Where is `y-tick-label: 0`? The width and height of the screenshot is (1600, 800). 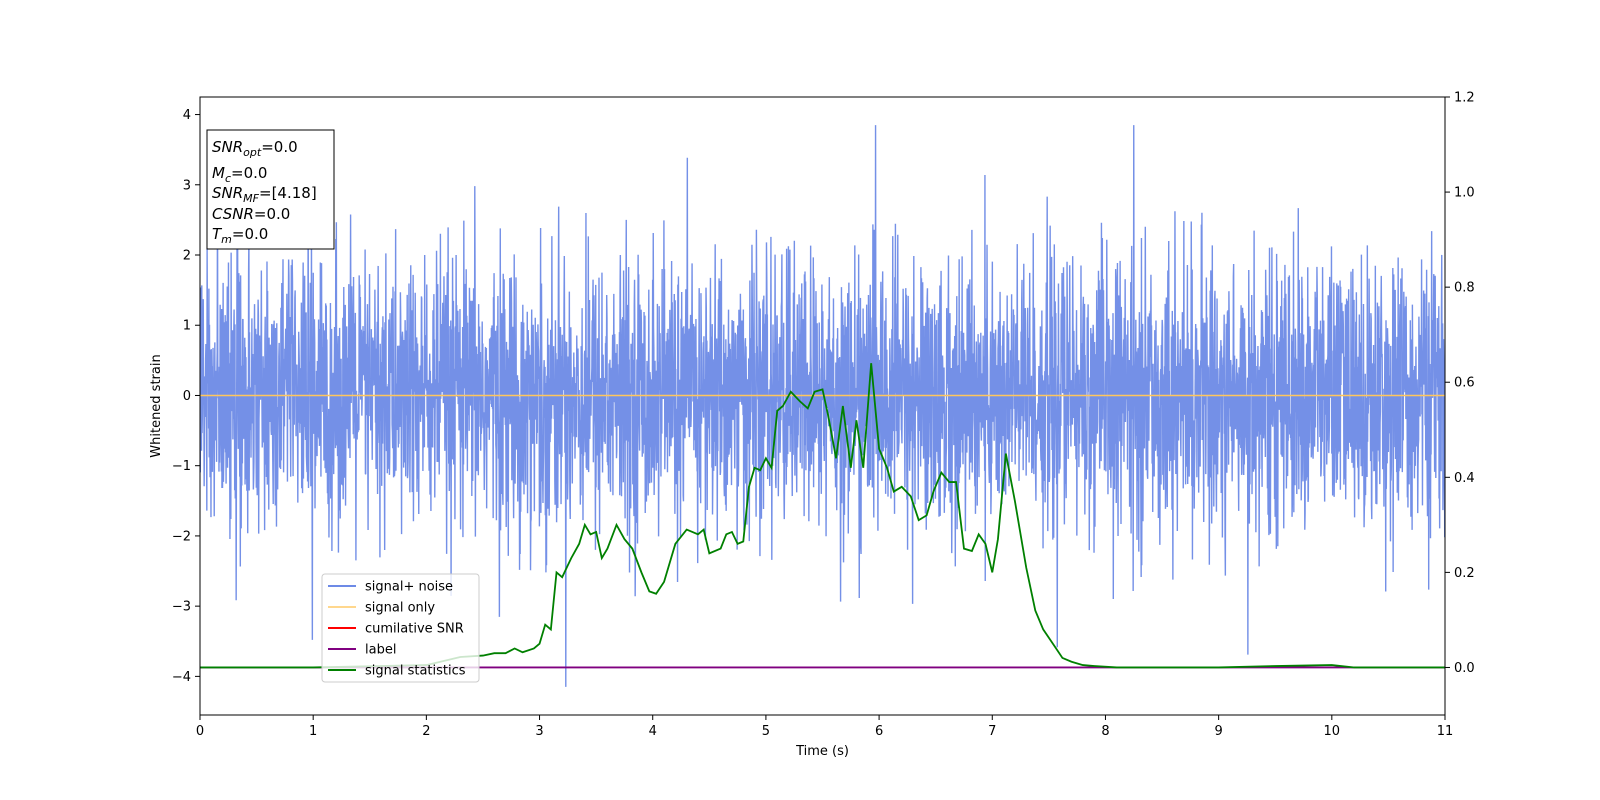 y-tick-label: 0 is located at coordinates (187, 396).